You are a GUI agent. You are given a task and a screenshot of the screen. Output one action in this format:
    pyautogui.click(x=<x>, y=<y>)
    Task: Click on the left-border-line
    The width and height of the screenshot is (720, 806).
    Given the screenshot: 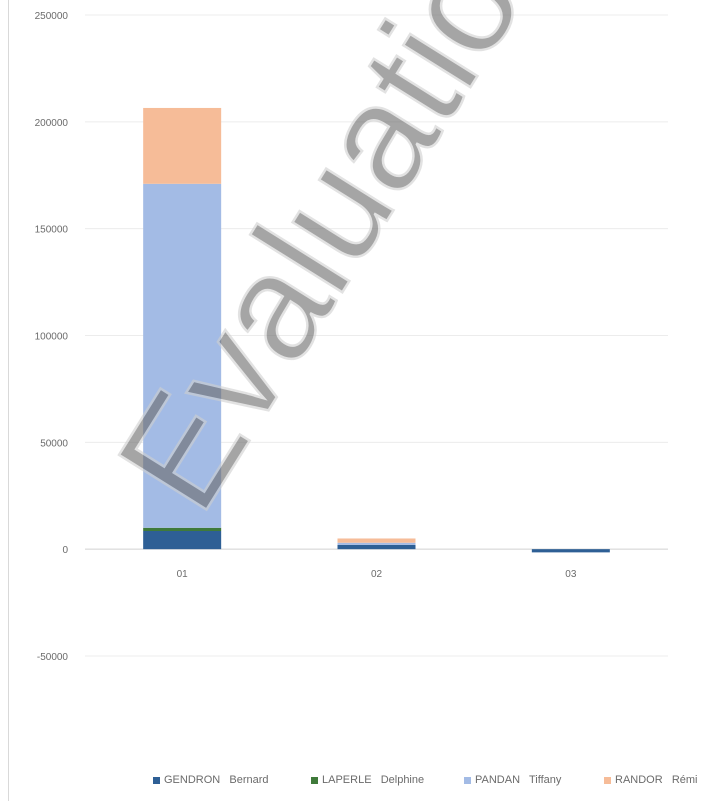 What is the action you would take?
    pyautogui.click(x=8, y=400)
    